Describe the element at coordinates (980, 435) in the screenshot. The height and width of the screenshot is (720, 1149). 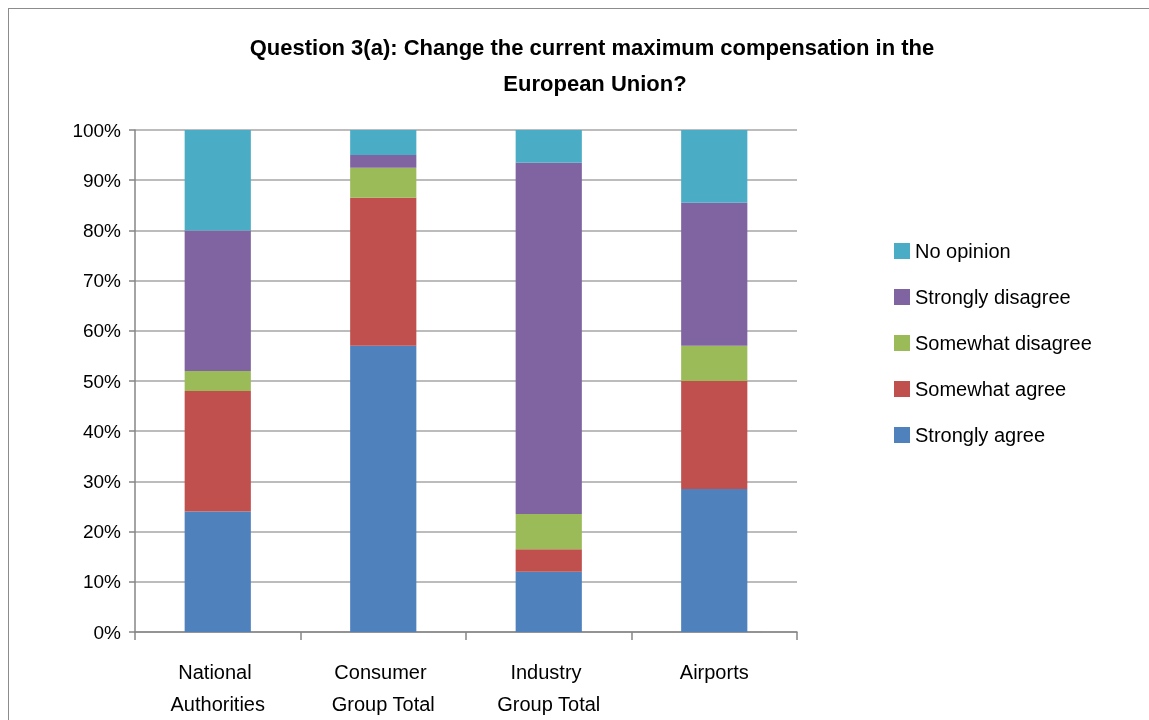
I see `legend-label: Strongly agree` at that location.